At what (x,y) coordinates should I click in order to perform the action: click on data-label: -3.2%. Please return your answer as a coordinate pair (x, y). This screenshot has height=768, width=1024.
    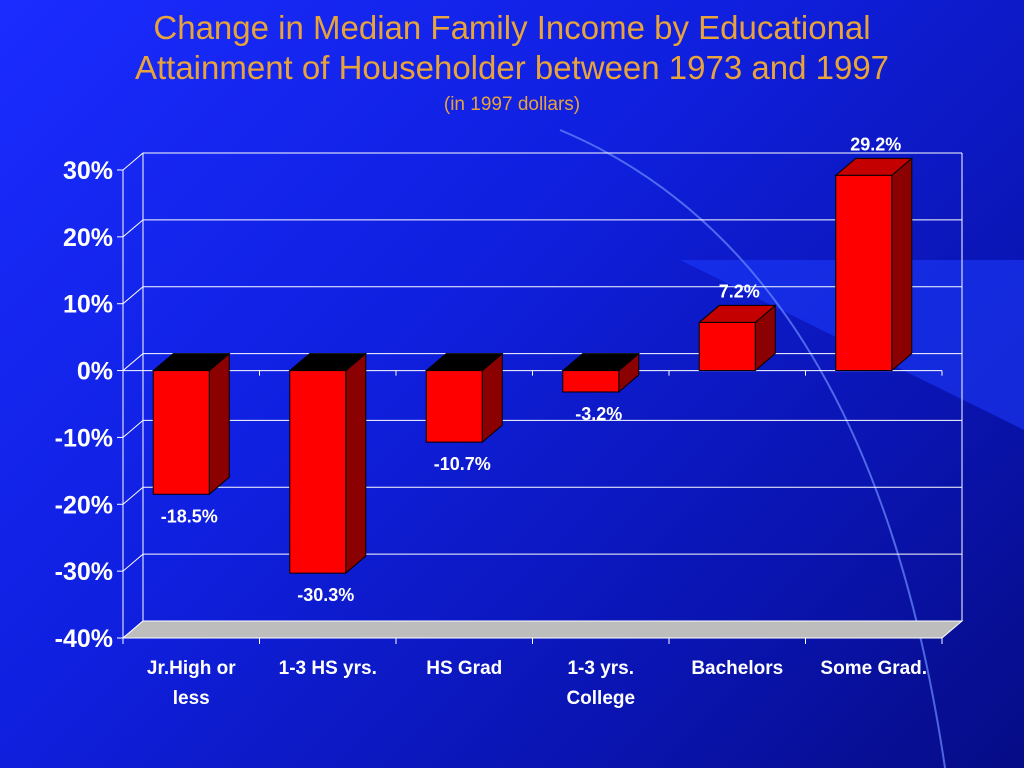
    Looking at the image, I should click on (598, 414).